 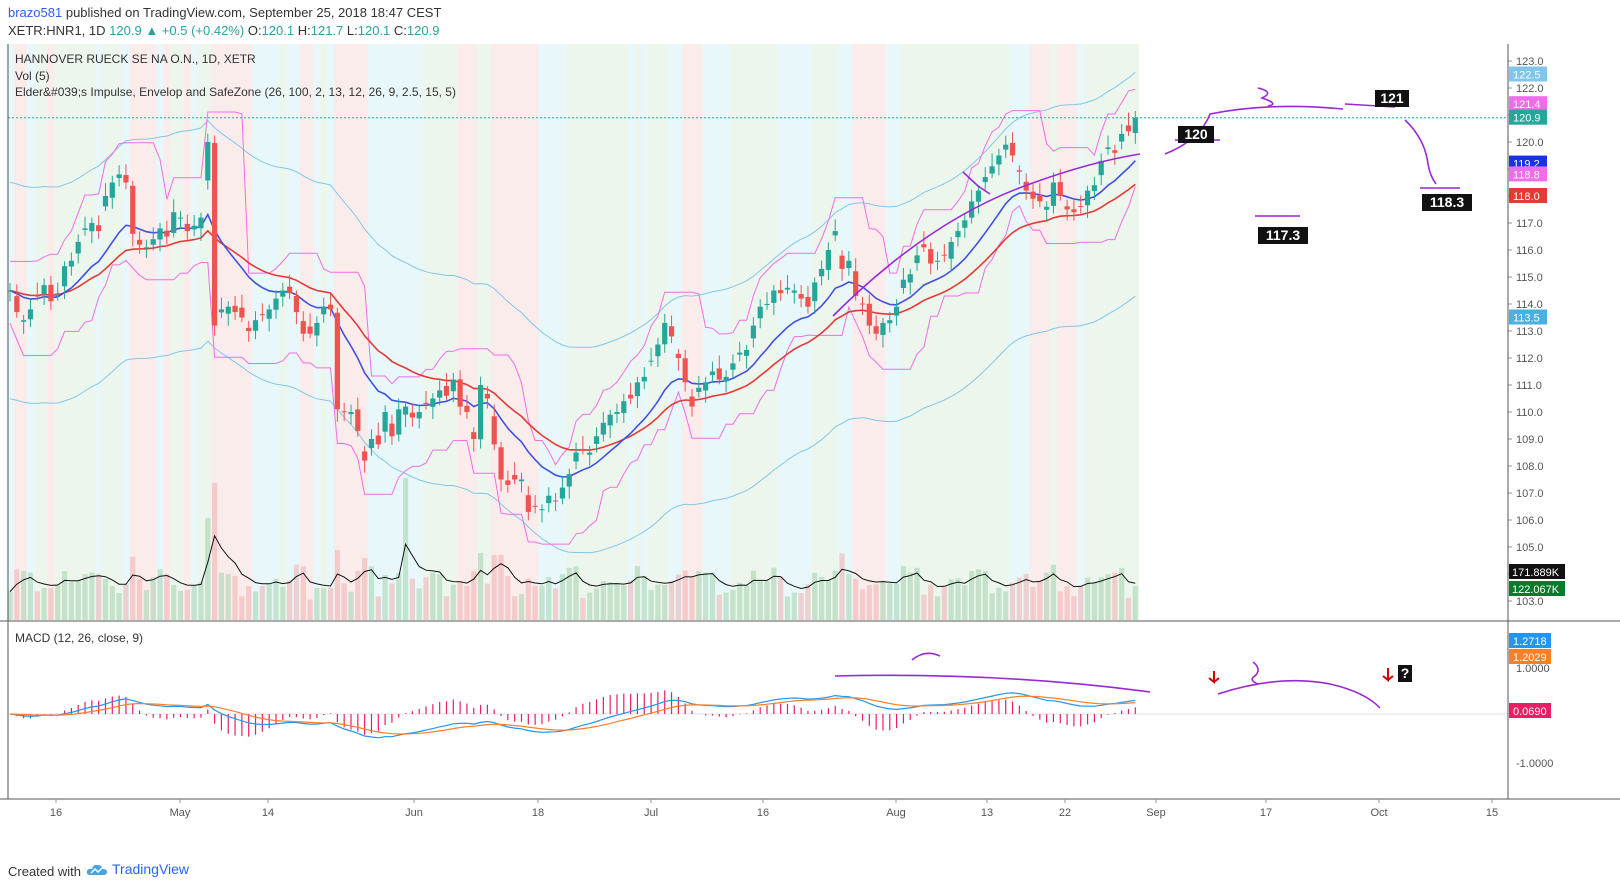 What do you see at coordinates (810, 871) in the screenshot?
I see `footer: Created with TradingView` at bounding box center [810, 871].